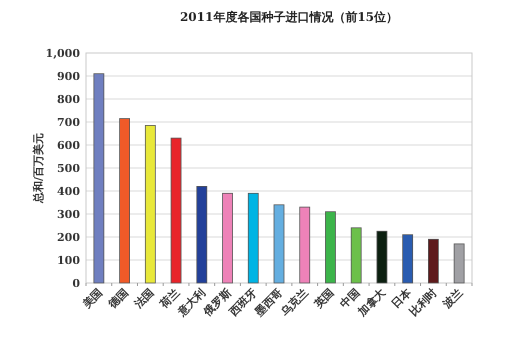 The image size is (514, 343). I want to click on x-tick-label: 波兰, so click(453, 299).